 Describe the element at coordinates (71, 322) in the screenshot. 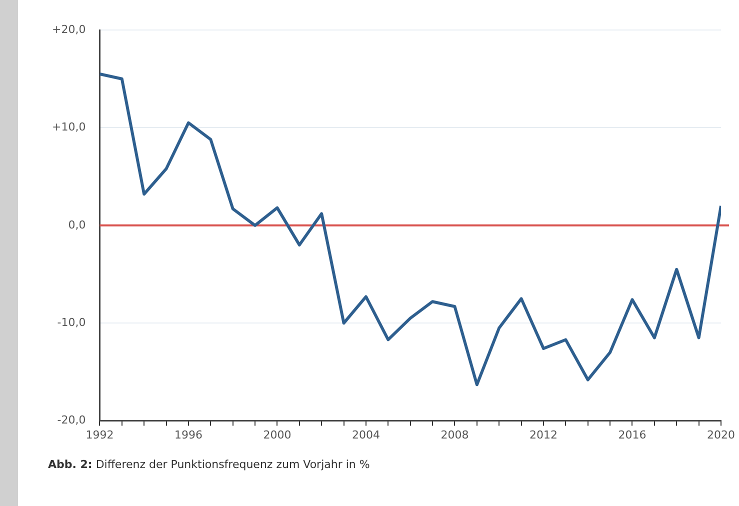

I see `y-tick-label: -10,0` at that location.